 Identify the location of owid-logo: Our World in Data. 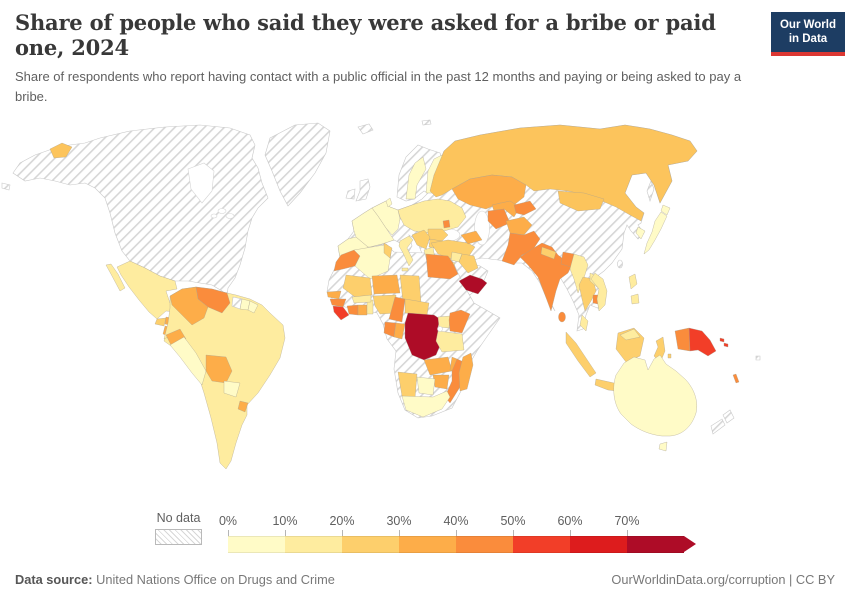
(808, 34).